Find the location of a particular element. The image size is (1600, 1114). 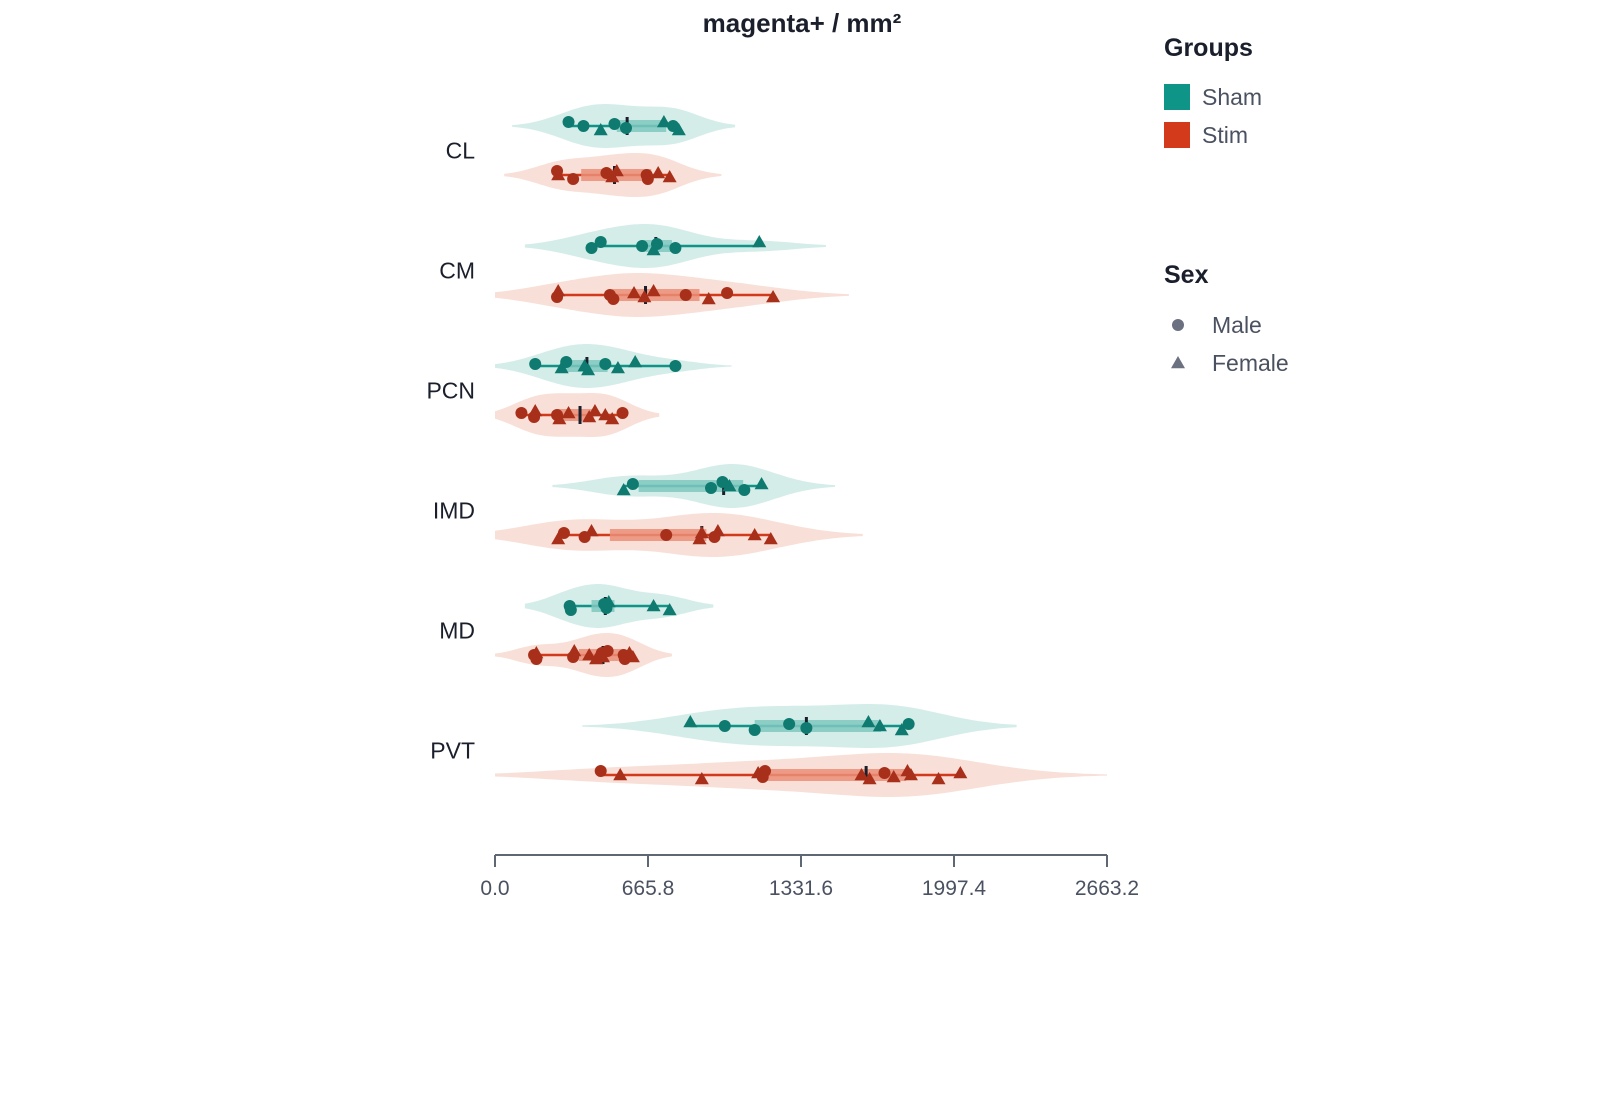

legend-label-stim: Stim is located at coordinates (1225, 135).